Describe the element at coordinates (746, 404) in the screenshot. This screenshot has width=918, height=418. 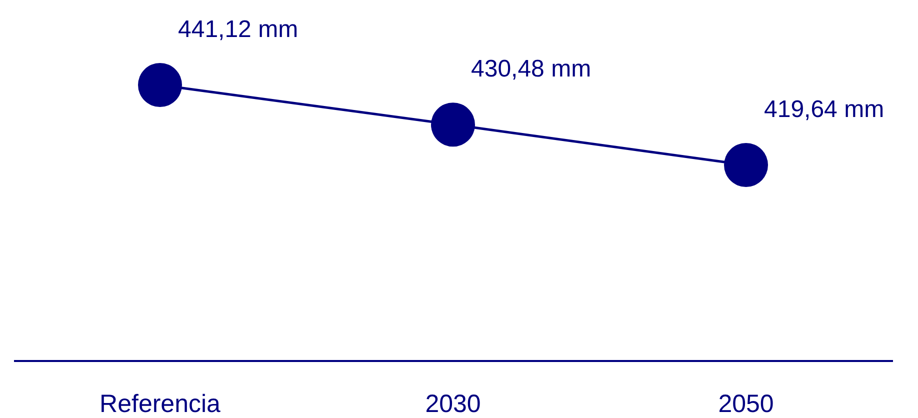
I see `x-tick-label: 2050` at that location.